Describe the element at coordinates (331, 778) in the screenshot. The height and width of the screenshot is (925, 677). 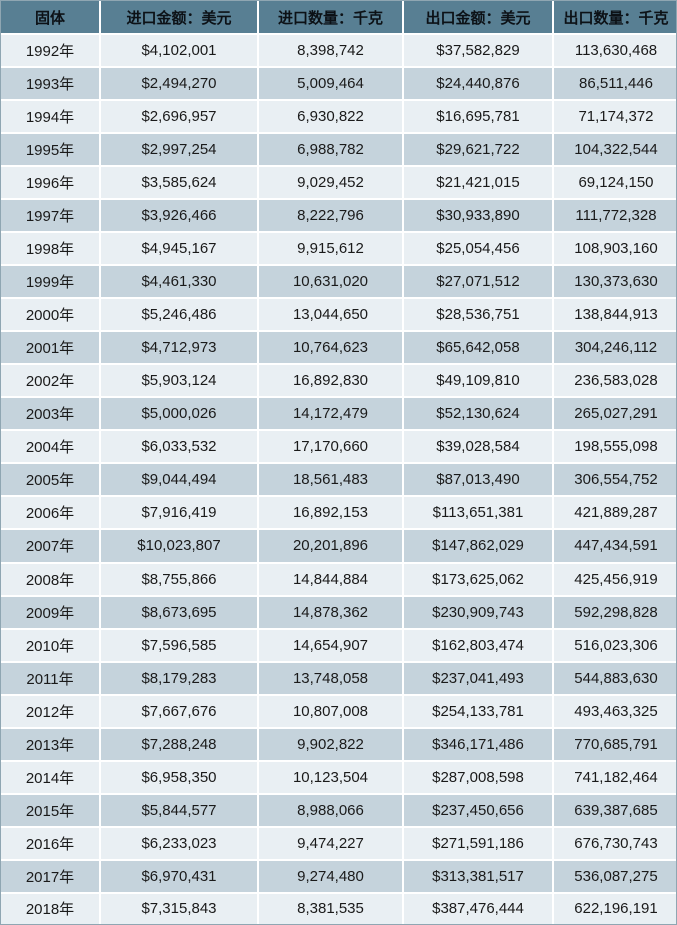
I see `value-cell: 10,123,504` at that location.